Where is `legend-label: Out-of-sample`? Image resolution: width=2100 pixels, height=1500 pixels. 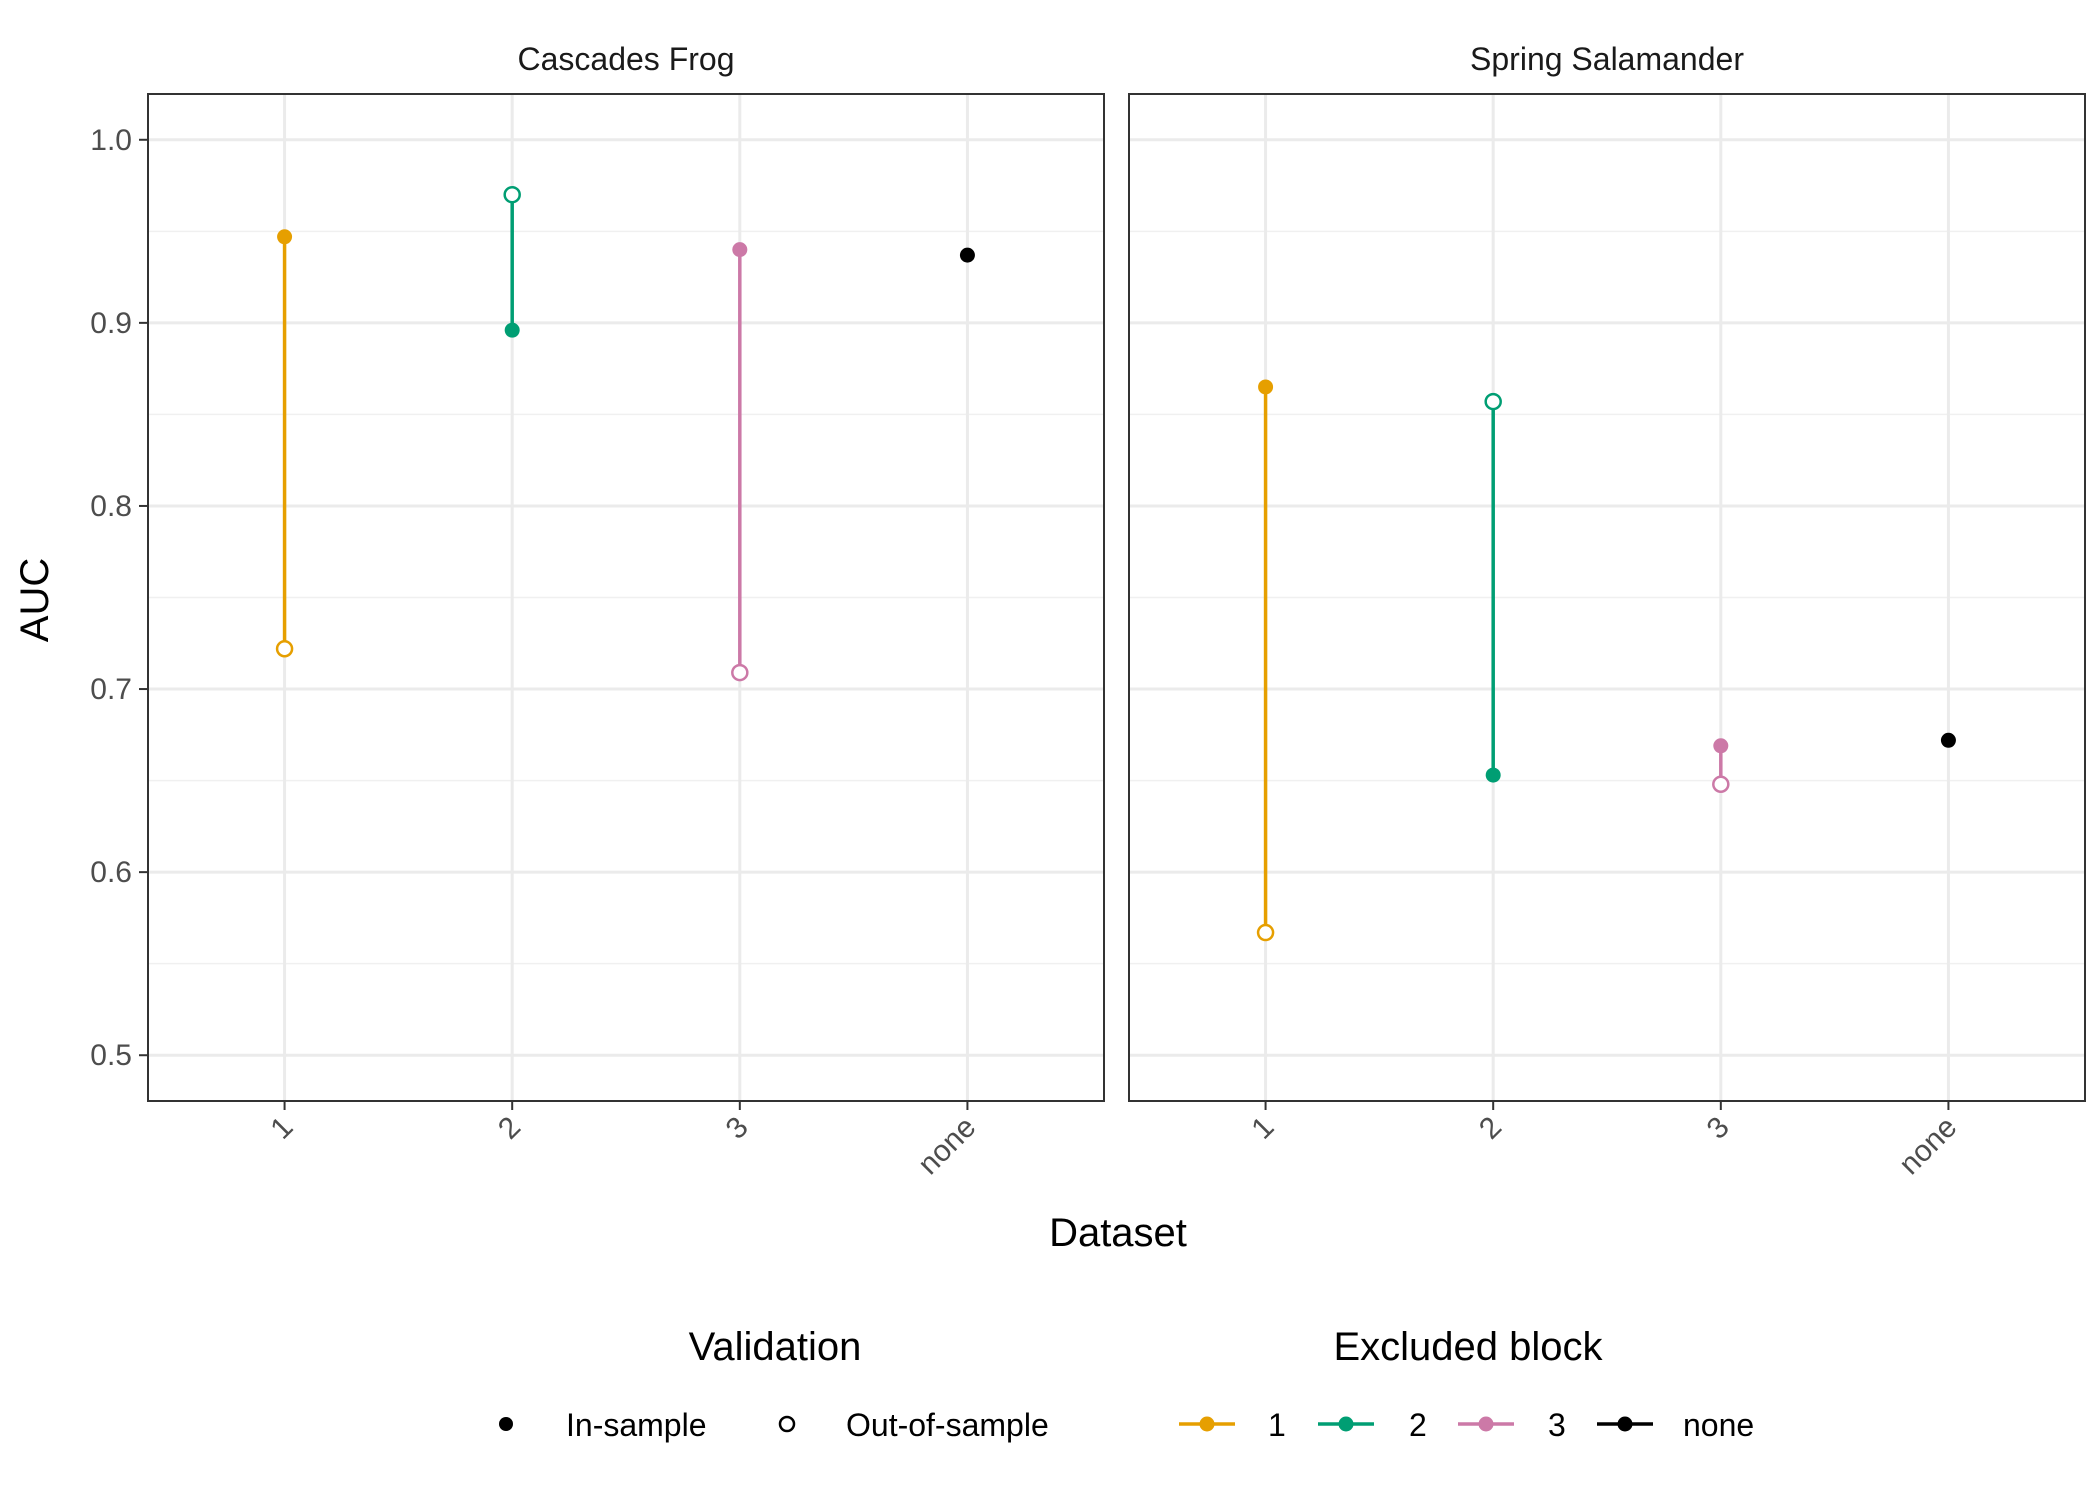
legend-label: Out-of-sample is located at coordinates (947, 1425).